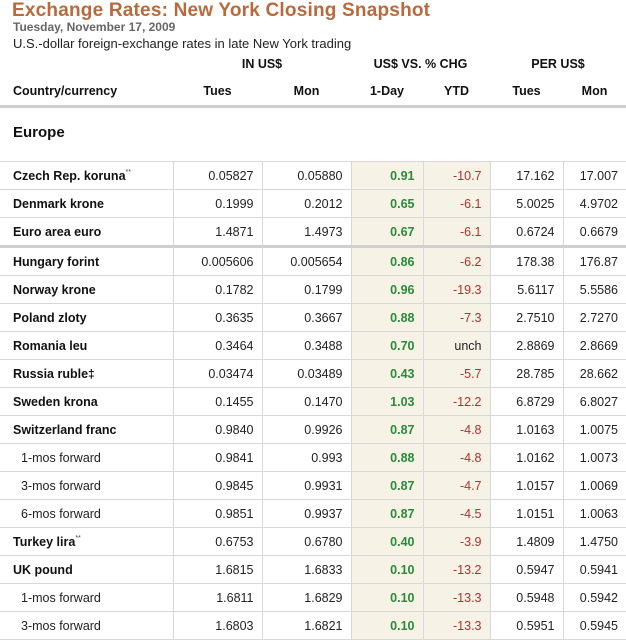 Image resolution: width=626 pixels, height=640 pixels. I want to click on in-usd-mon-cell-text: 1.6821, so click(323, 625).